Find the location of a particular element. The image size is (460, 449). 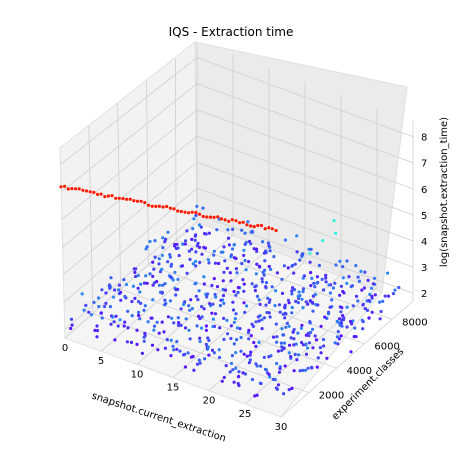

z-tick-label: 2 is located at coordinates (424, 294).